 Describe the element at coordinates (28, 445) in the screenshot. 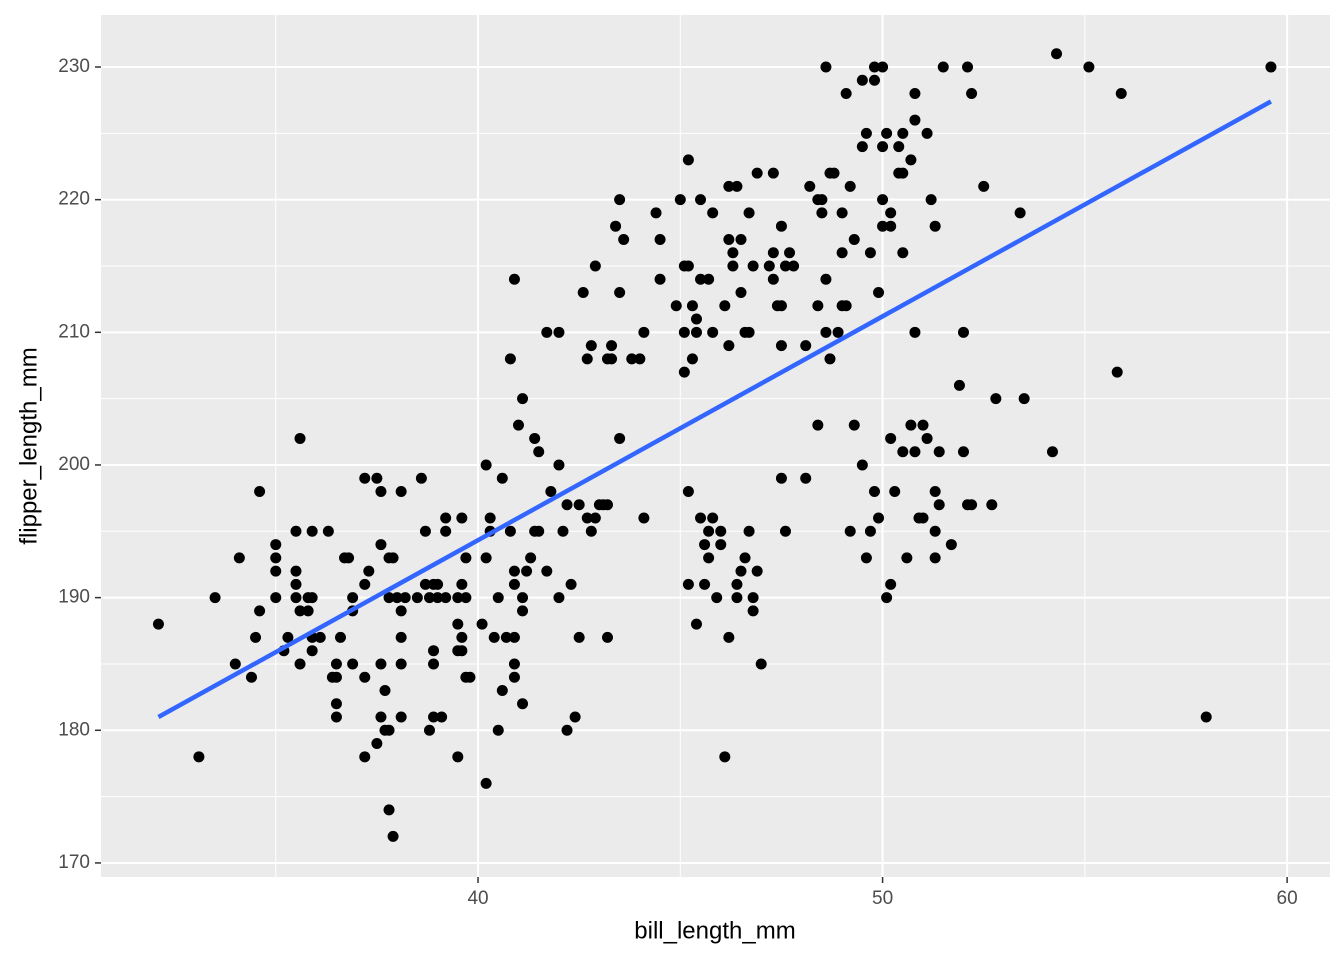

I see `y-axis-title: flipper_length_mm` at that location.